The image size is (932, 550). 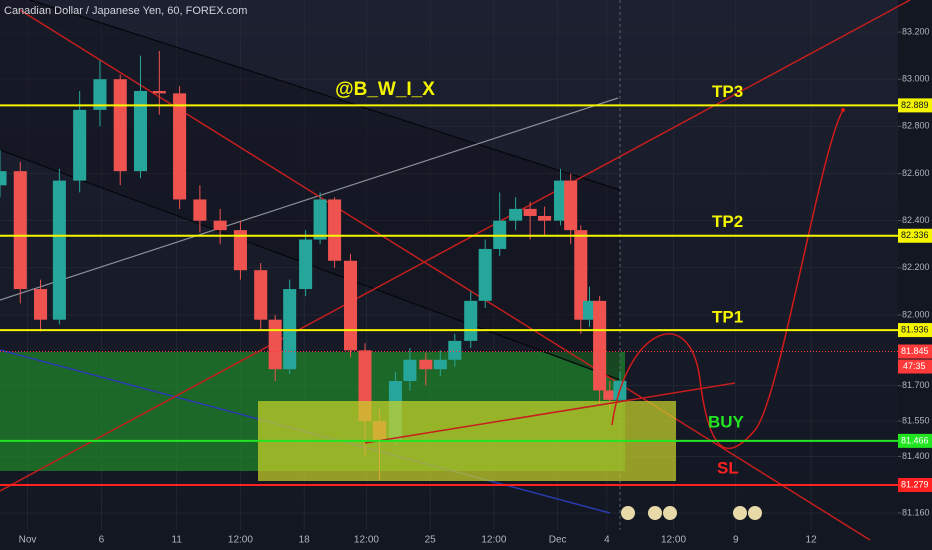 What do you see at coordinates (550, 413) in the screenshot?
I see `support-line` at bounding box center [550, 413].